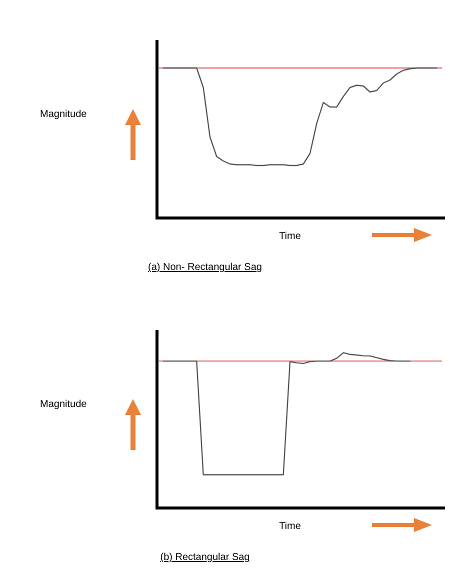 The height and width of the screenshot is (568, 450). Describe the element at coordinates (205, 267) in the screenshot. I see `text: (a) Non- Rectangular Sag` at that location.